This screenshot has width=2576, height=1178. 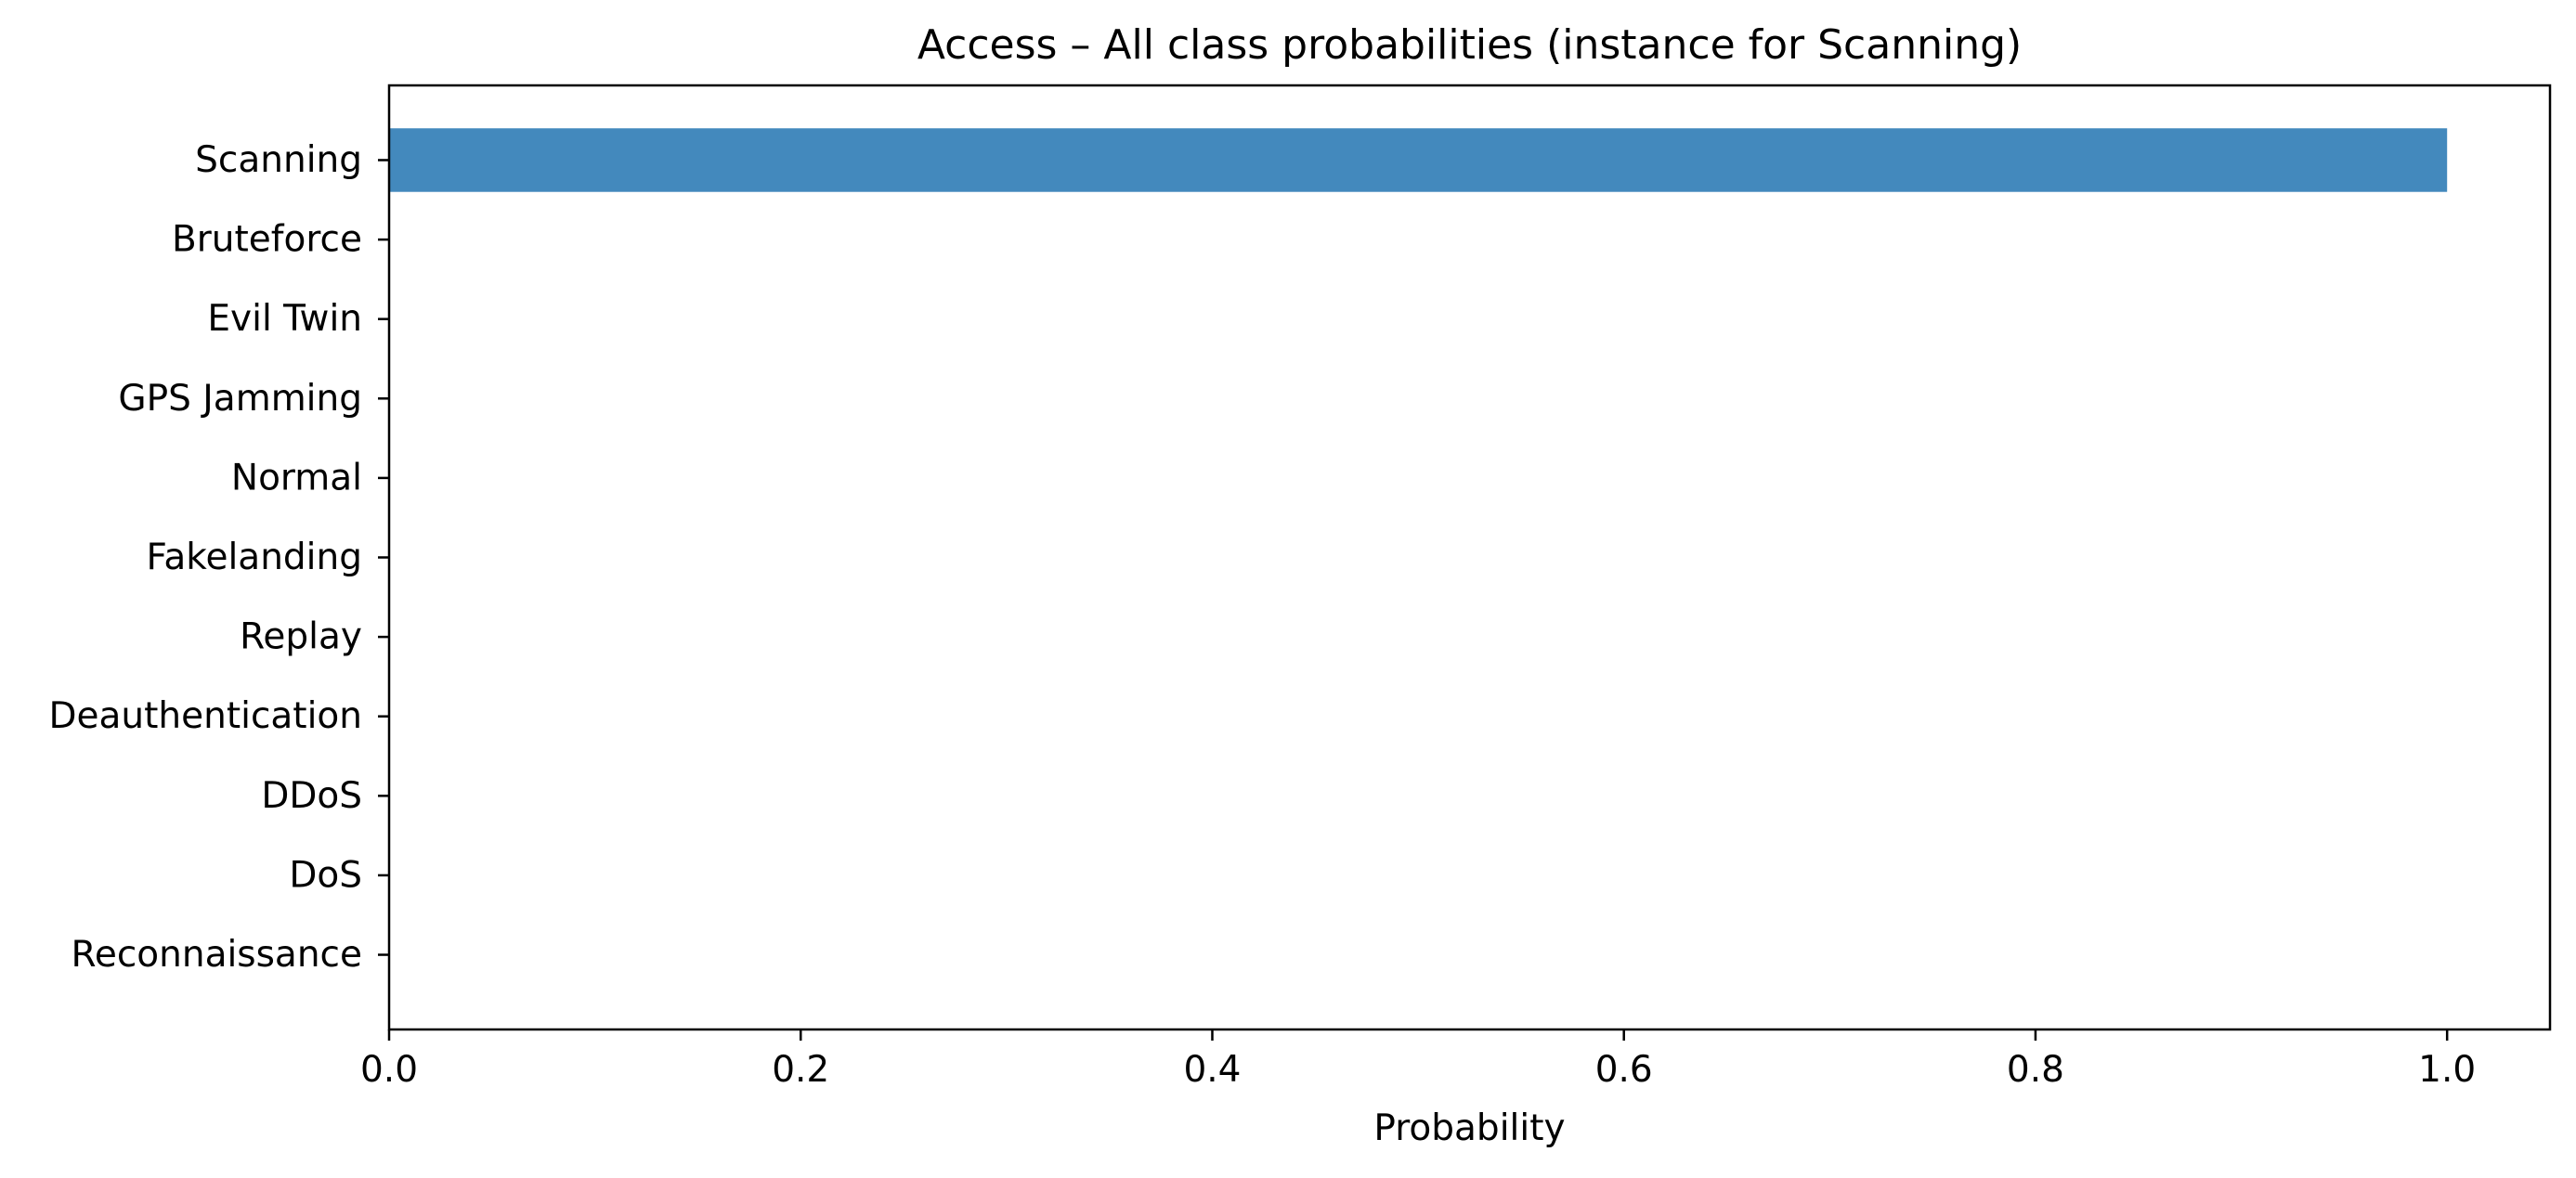 I want to click on y-tick-label: Deauthentication, so click(x=205, y=716).